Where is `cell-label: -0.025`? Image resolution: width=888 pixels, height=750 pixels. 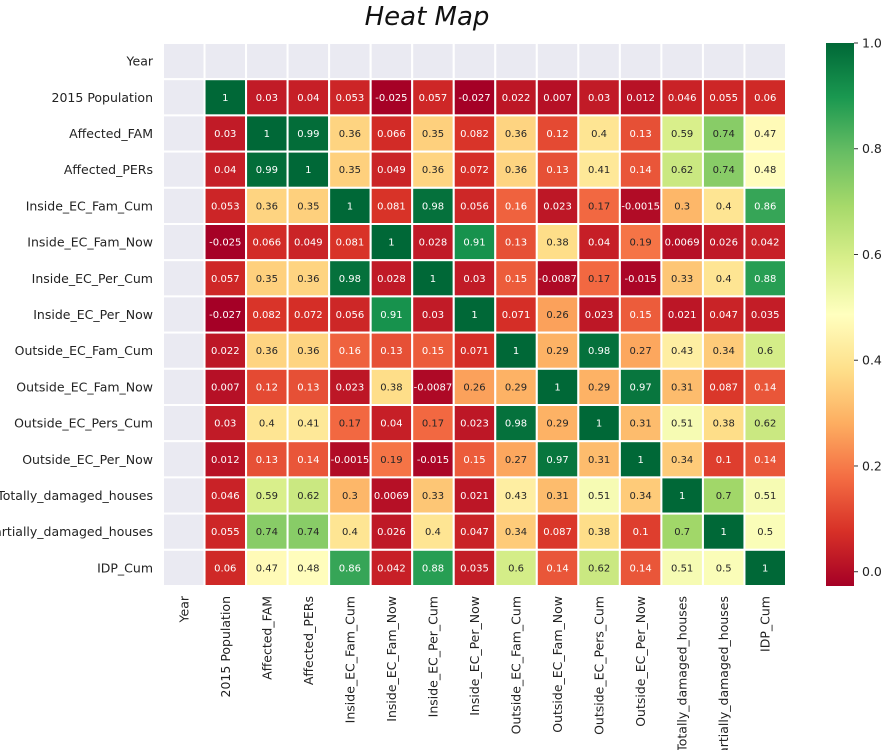
cell-label: -0.025 is located at coordinates (225, 243).